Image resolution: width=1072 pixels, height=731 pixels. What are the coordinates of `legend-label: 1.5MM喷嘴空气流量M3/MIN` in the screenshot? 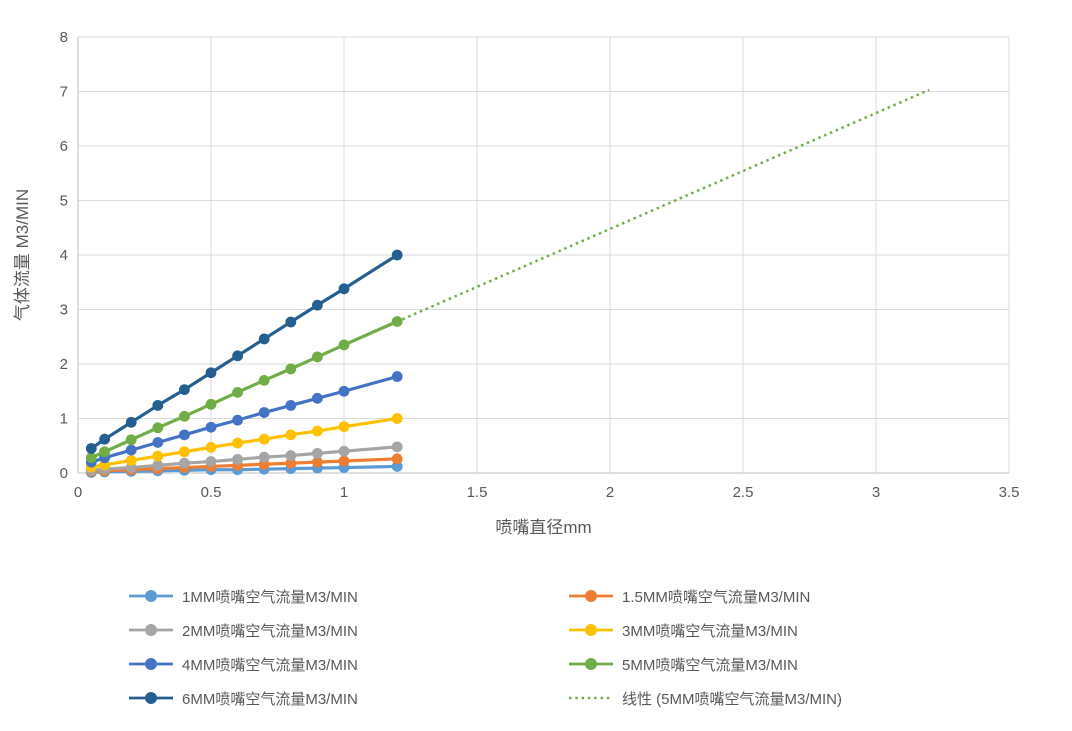 It's located at (716, 597).